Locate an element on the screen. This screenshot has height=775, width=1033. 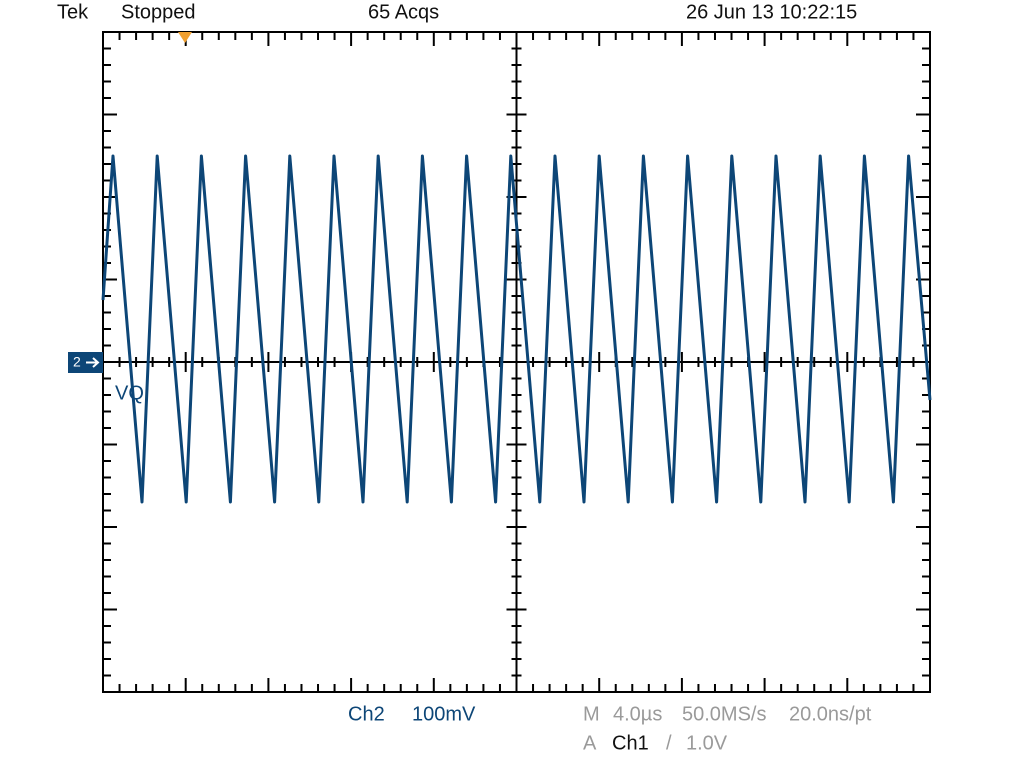
channel-marker: 2 is located at coordinates (77, 362).